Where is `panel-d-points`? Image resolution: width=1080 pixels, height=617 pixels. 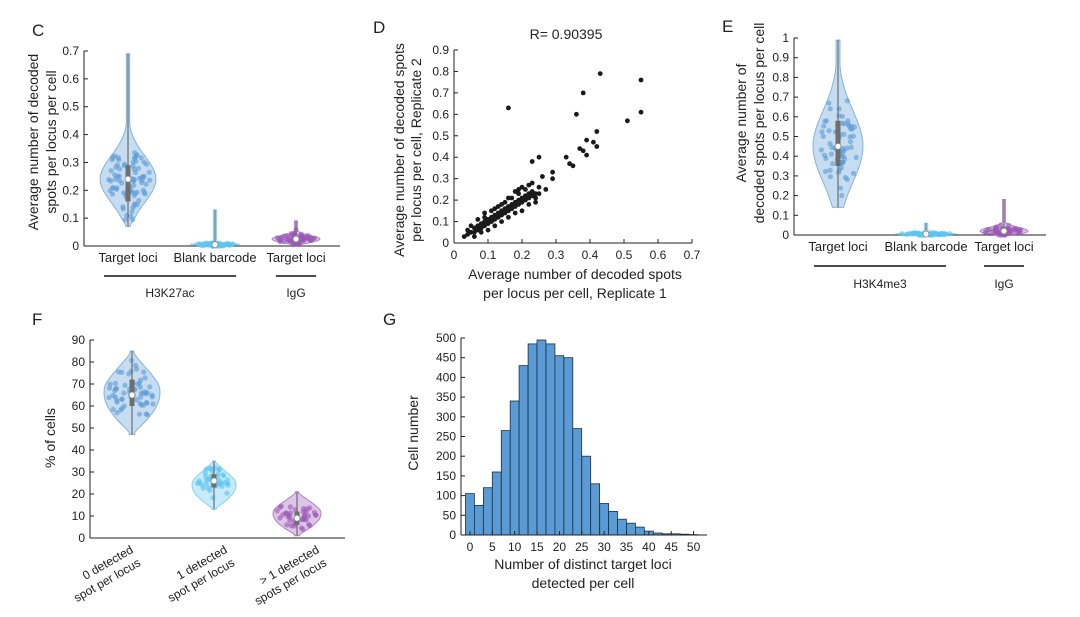
panel-d-points is located at coordinates (552, 155).